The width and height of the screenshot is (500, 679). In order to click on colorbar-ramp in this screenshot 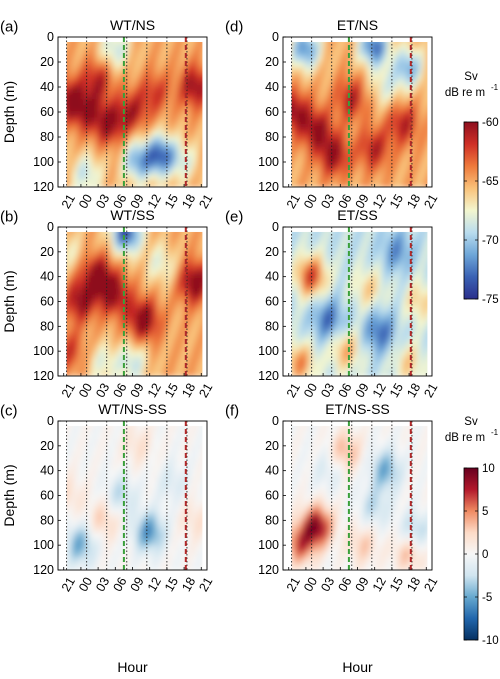, I will do `click(471, 210)`.